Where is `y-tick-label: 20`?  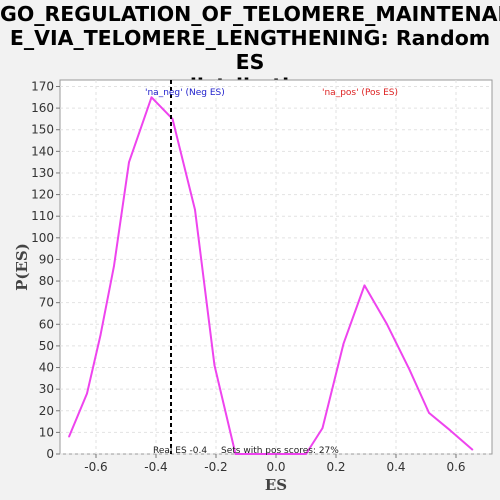
y-tick-label: 20 is located at coordinates (46, 411).